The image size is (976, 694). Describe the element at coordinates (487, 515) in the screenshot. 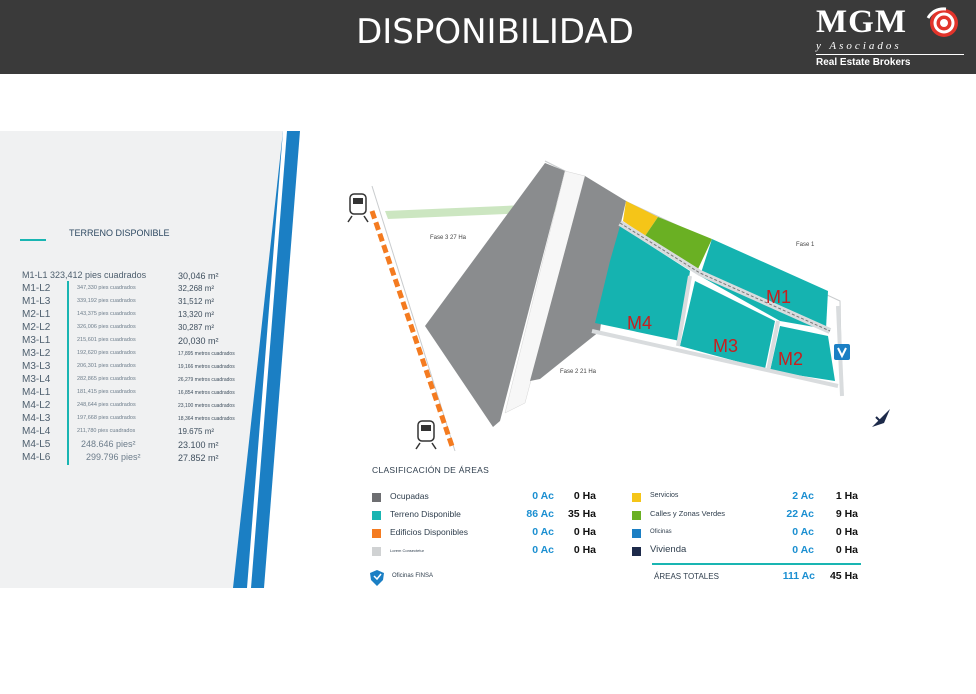

I see `legend-item-terreno-disponible: Terreno Disponible 86 Ac 35 Ha` at that location.